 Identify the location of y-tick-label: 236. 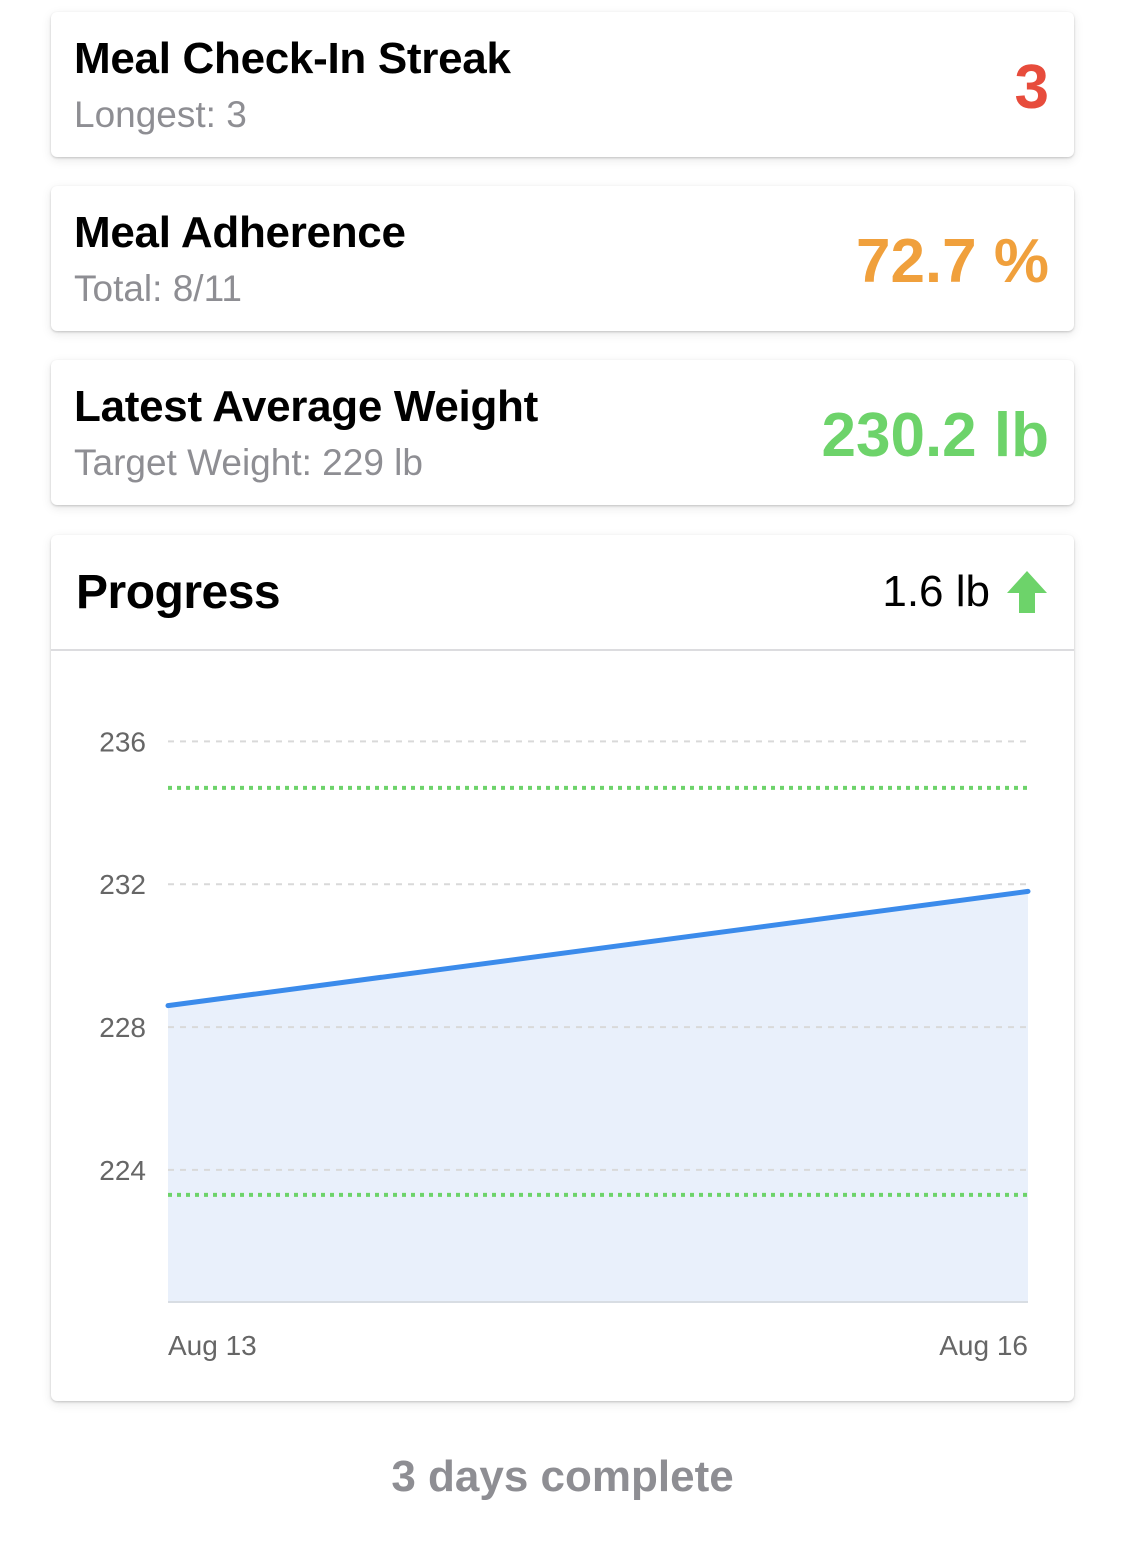
(122, 741).